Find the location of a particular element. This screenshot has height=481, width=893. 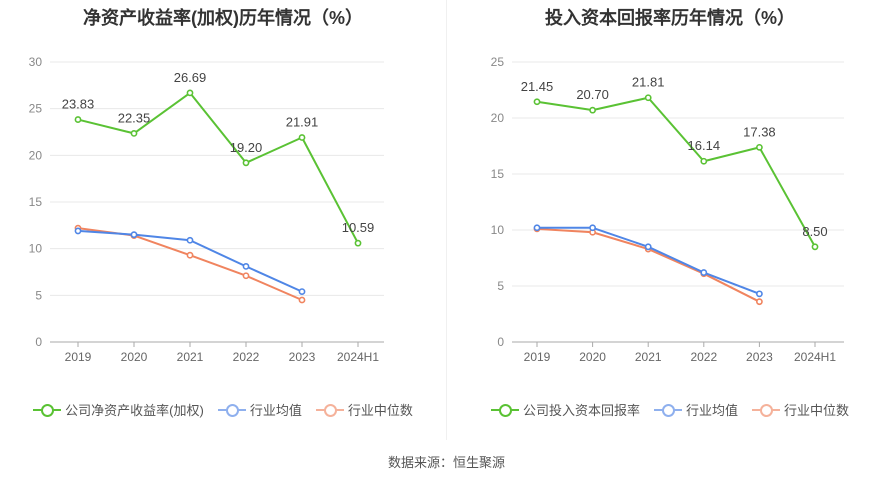

data-label: 20.70 is located at coordinates (592, 94).